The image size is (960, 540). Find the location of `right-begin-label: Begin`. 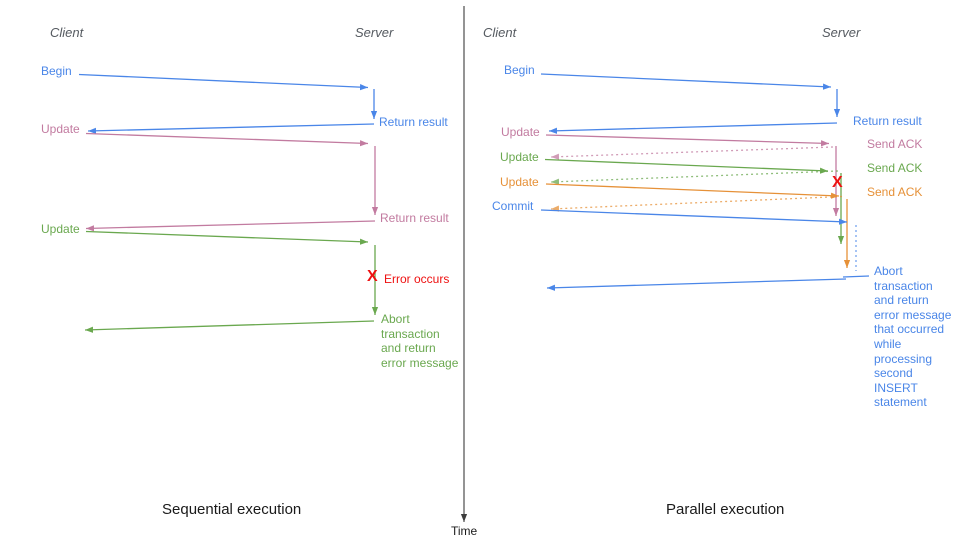

right-begin-label: Begin is located at coordinates (519, 70).